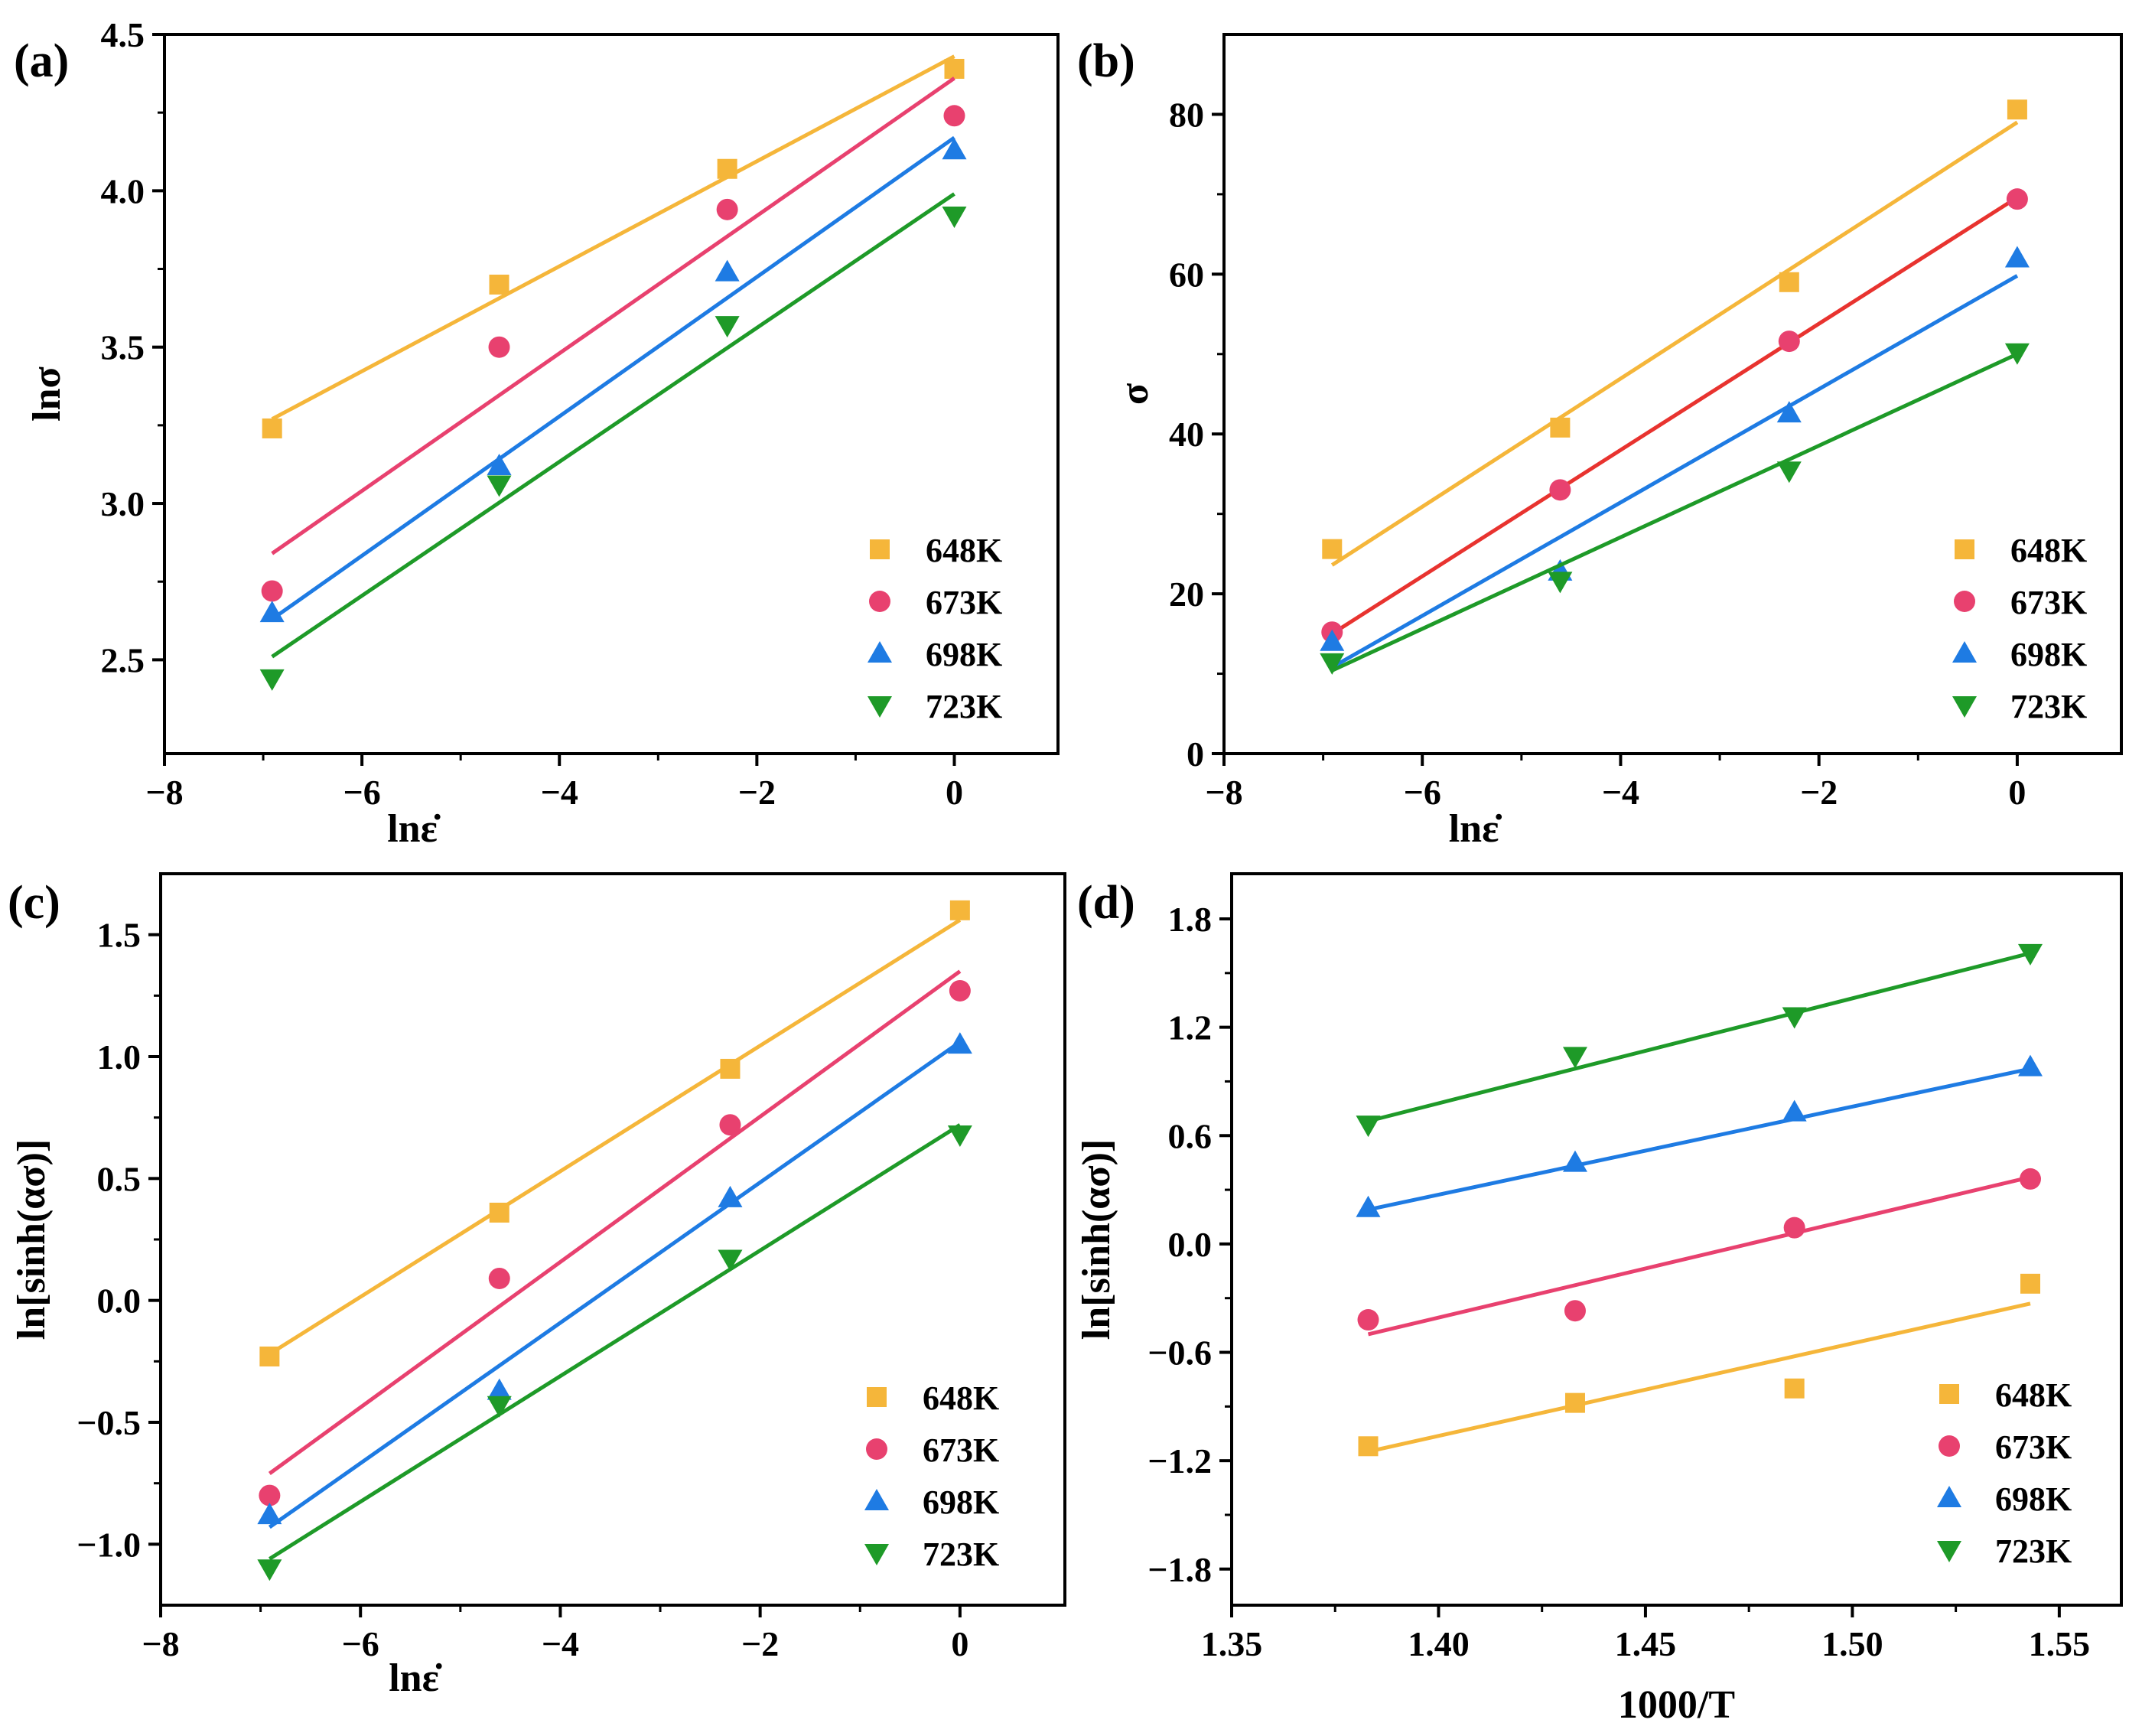 This screenshot has height=1736, width=2142. Describe the element at coordinates (1106, 61) in the screenshot. I see `panel-label: (b)` at that location.